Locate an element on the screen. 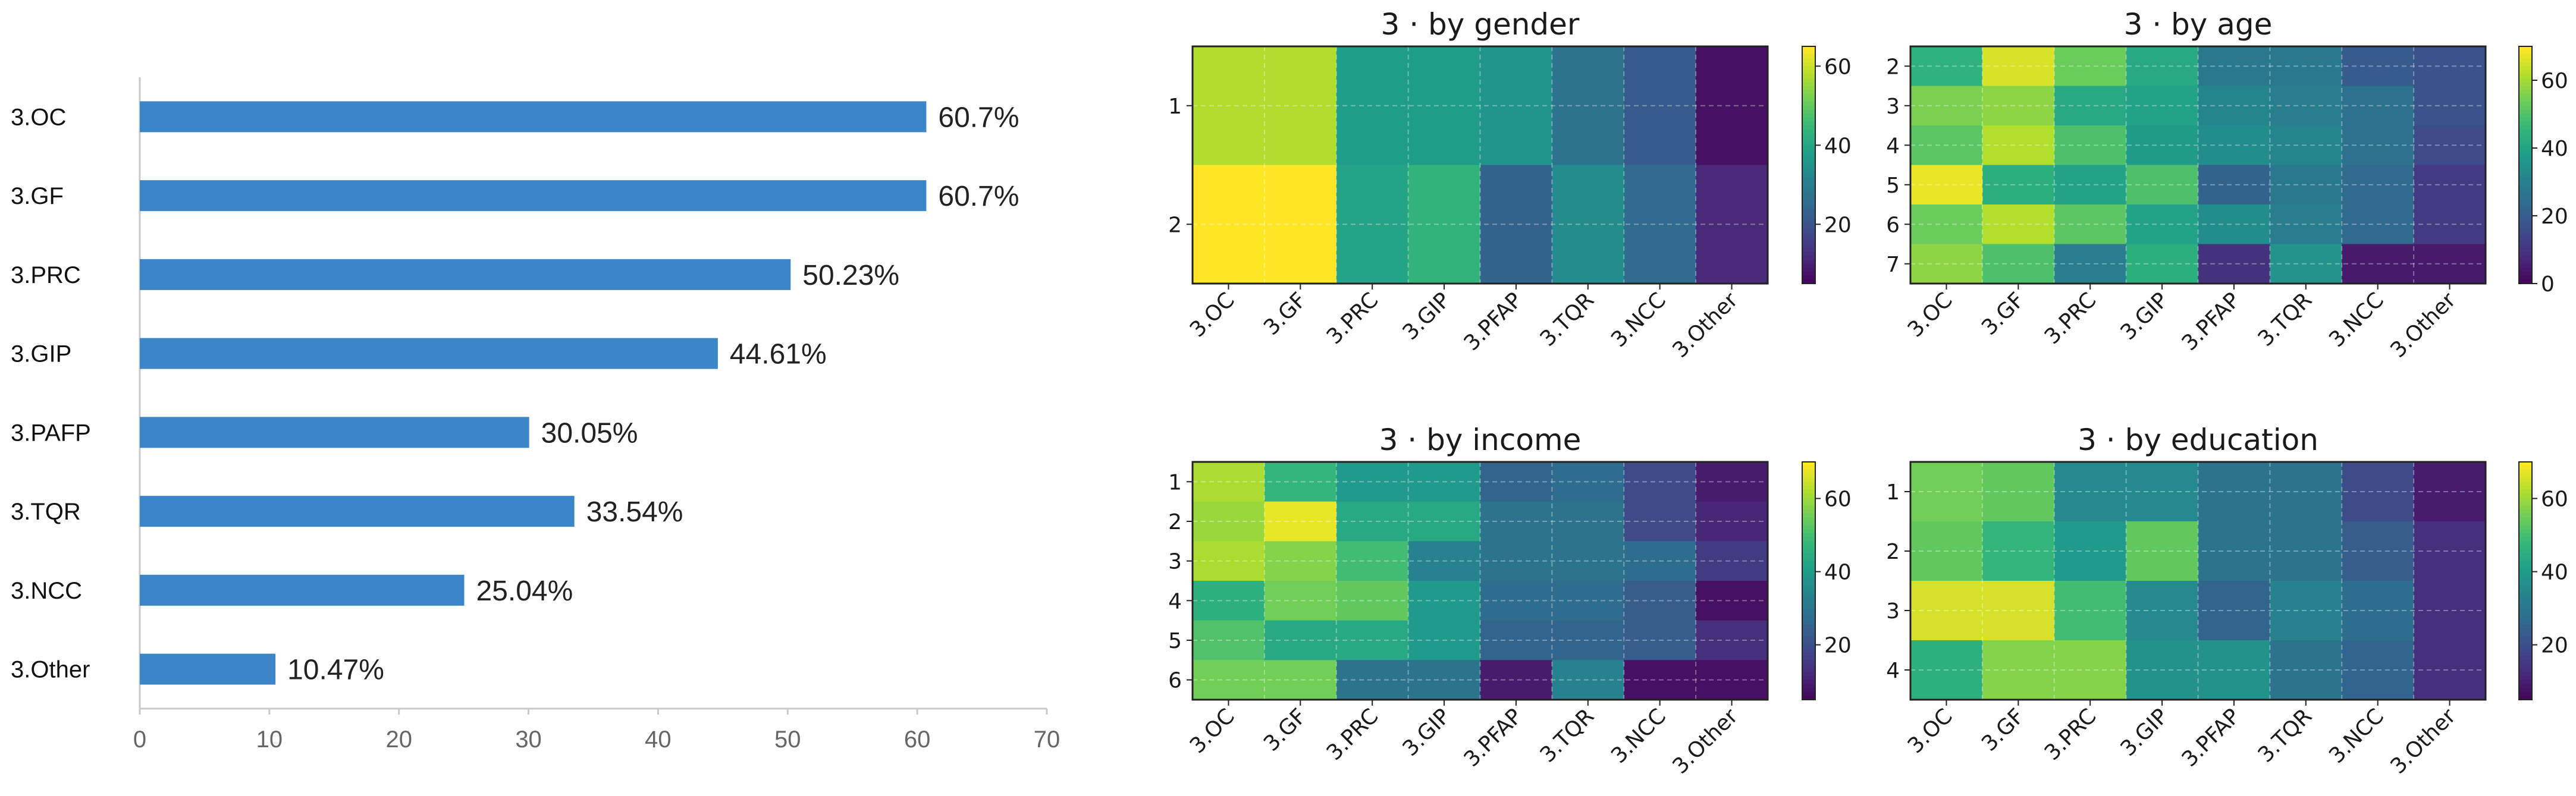 This screenshot has height=796, width=2576. heatmap-x-tick-label: 3.TQR is located at coordinates (1567, 736).